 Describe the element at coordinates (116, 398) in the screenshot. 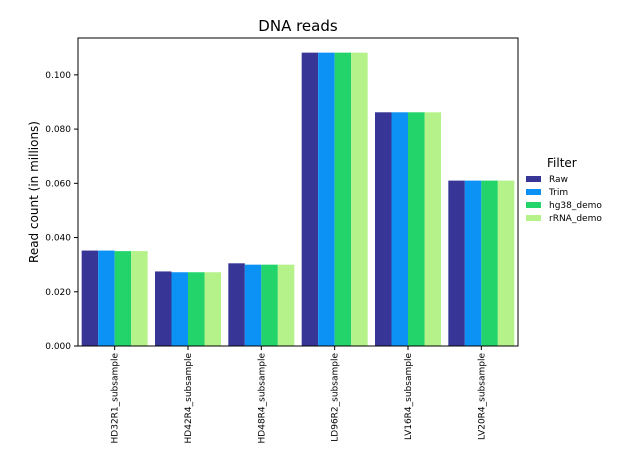

I see `x-tick-label: HD32R1_subsample` at that location.